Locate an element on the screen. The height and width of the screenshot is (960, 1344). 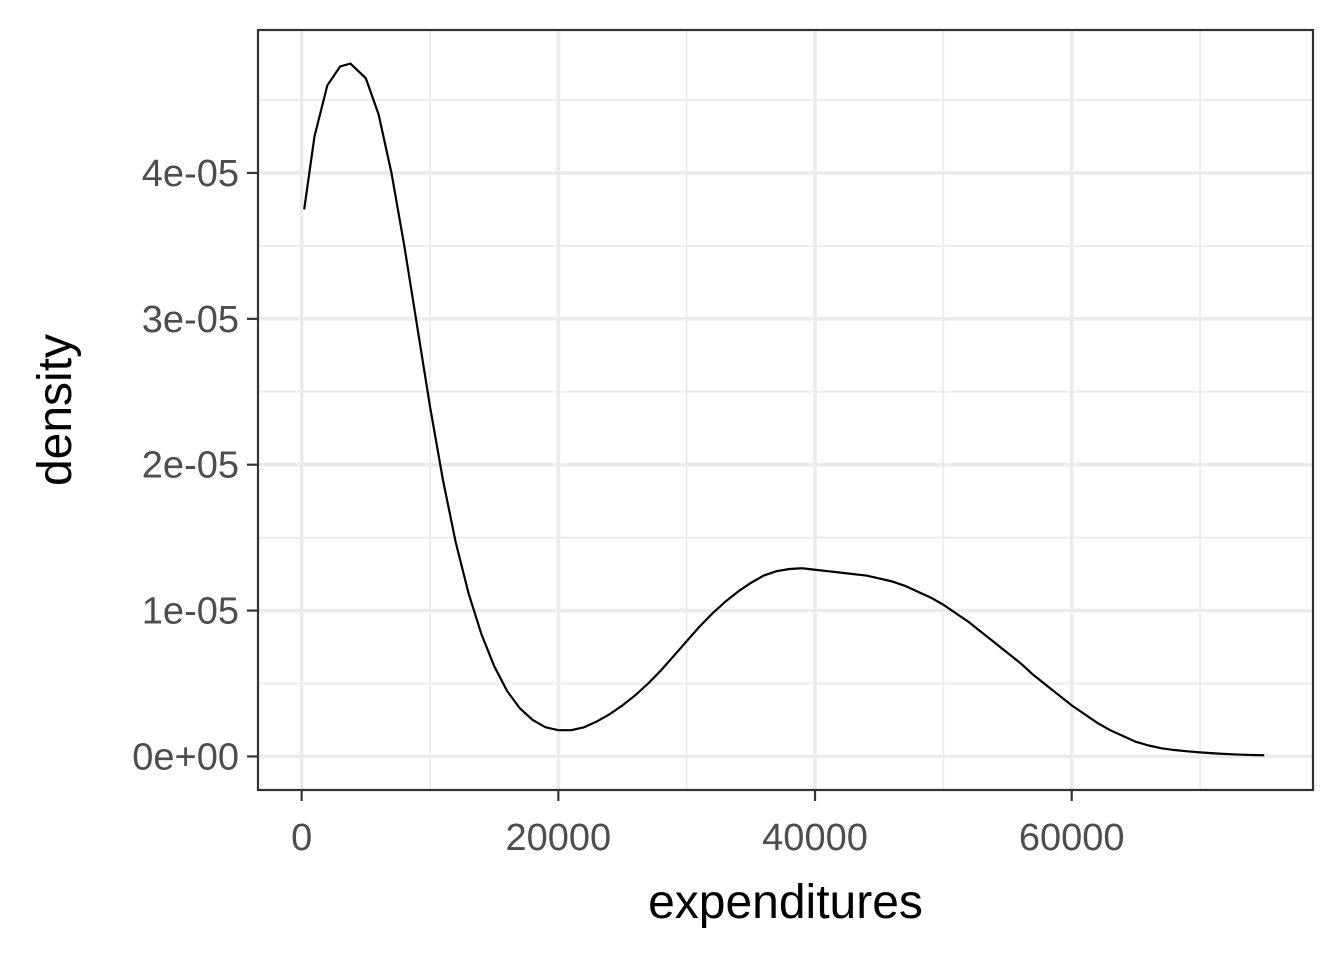
y-tick-label: 3e-05 is located at coordinates (190, 320).